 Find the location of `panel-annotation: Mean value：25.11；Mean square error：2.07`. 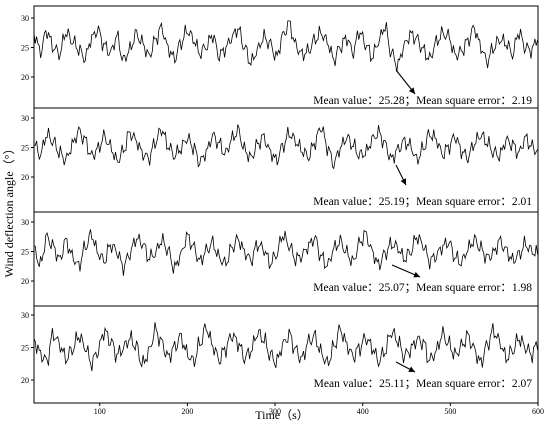

panel-annotation: Mean value：25.11；Mean square error：2.07 is located at coordinates (423, 384).